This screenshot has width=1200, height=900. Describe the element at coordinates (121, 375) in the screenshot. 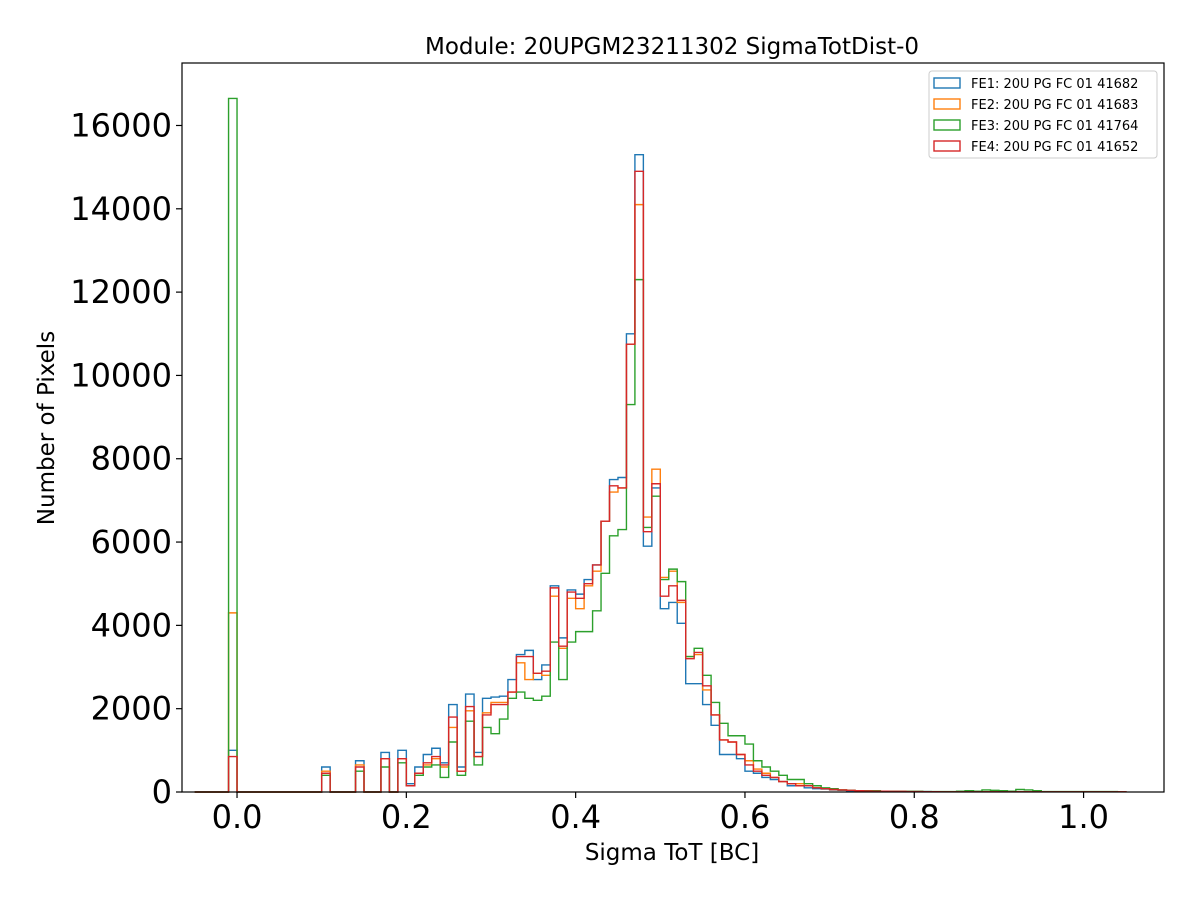

I see `y-tick-label: 10000` at that location.